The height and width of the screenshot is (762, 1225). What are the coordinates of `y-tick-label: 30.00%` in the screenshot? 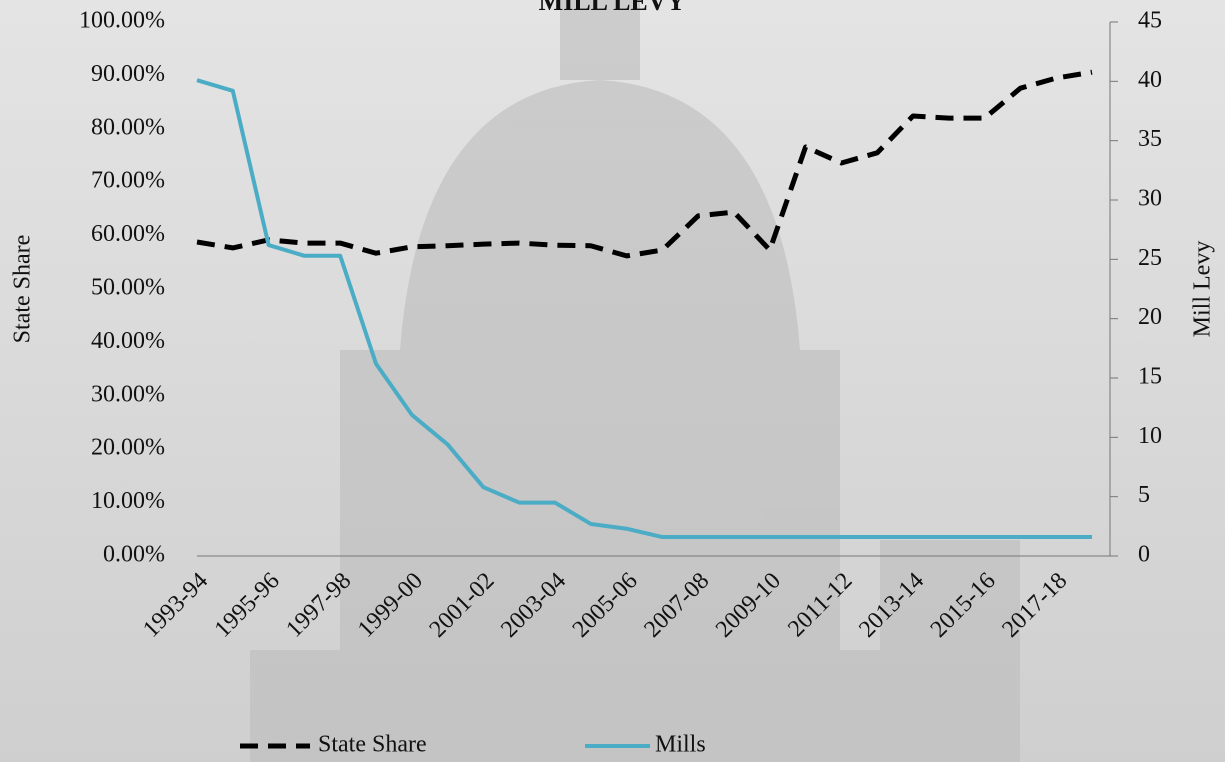 It's located at (128, 394).